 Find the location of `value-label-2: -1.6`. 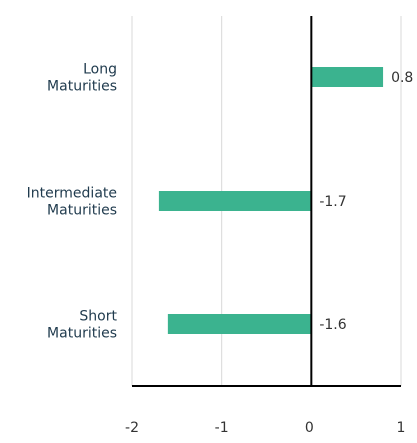

value-label-2: -1.6 is located at coordinates (332, 325).